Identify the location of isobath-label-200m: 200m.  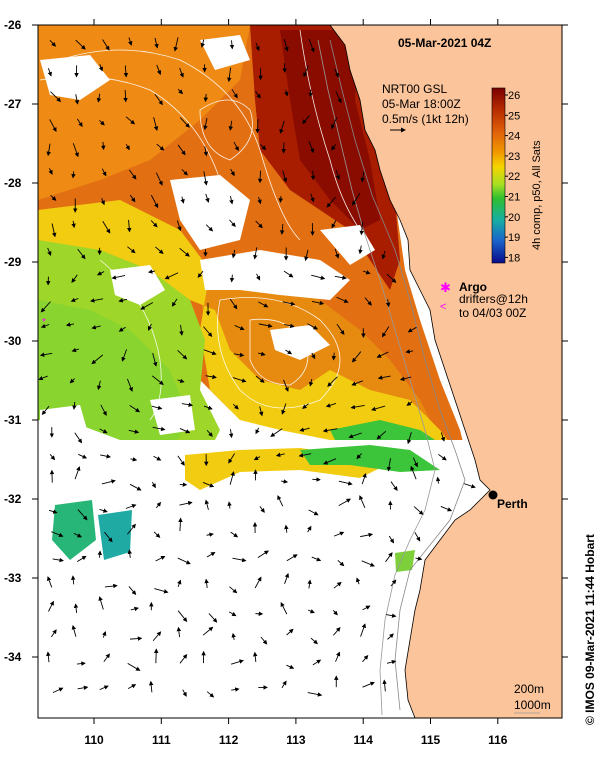
(529, 689).